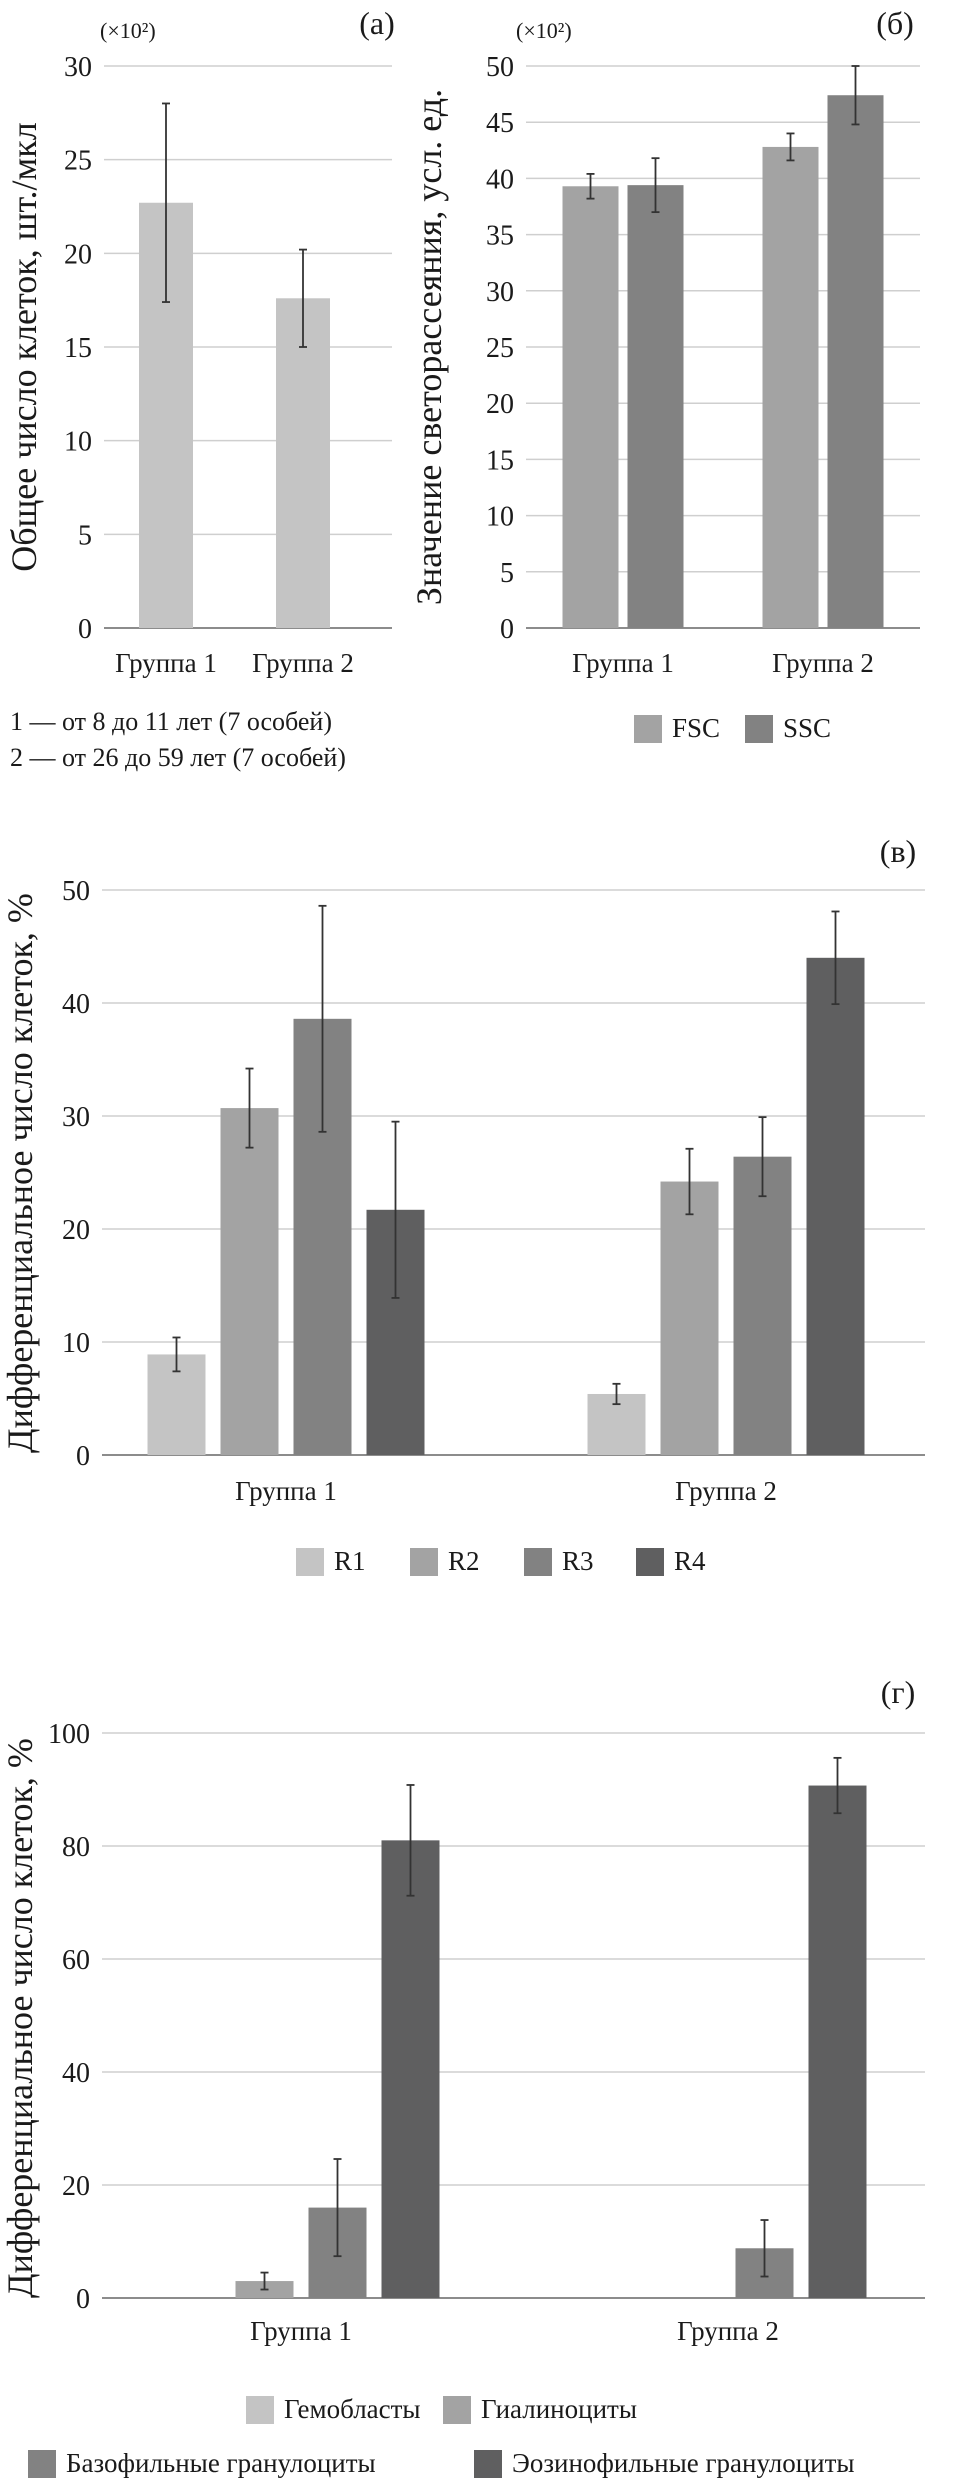 This screenshot has height=2487, width=963. Describe the element at coordinates (898, 1692) in the screenshot. I see `panel-label: (г)` at that location.